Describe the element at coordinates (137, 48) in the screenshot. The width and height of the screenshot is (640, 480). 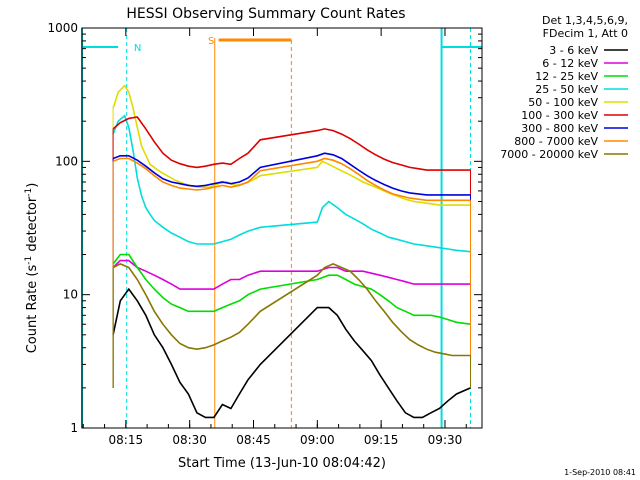
I see `night-marker-label: N` at that location.